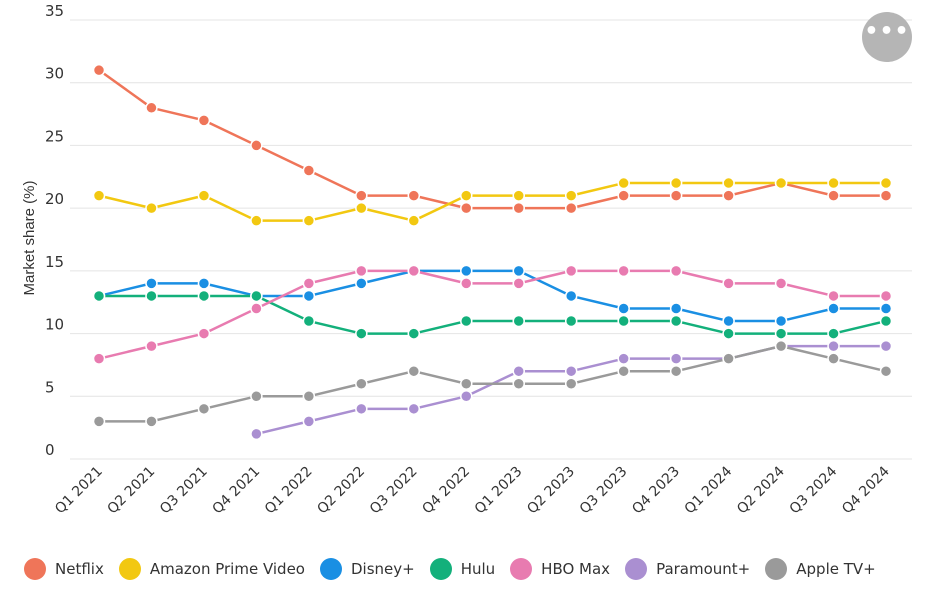  What do you see at coordinates (211, 569) in the screenshot?
I see `legend-item-amazon-prime-video: Amazon Prime Video` at bounding box center [211, 569].